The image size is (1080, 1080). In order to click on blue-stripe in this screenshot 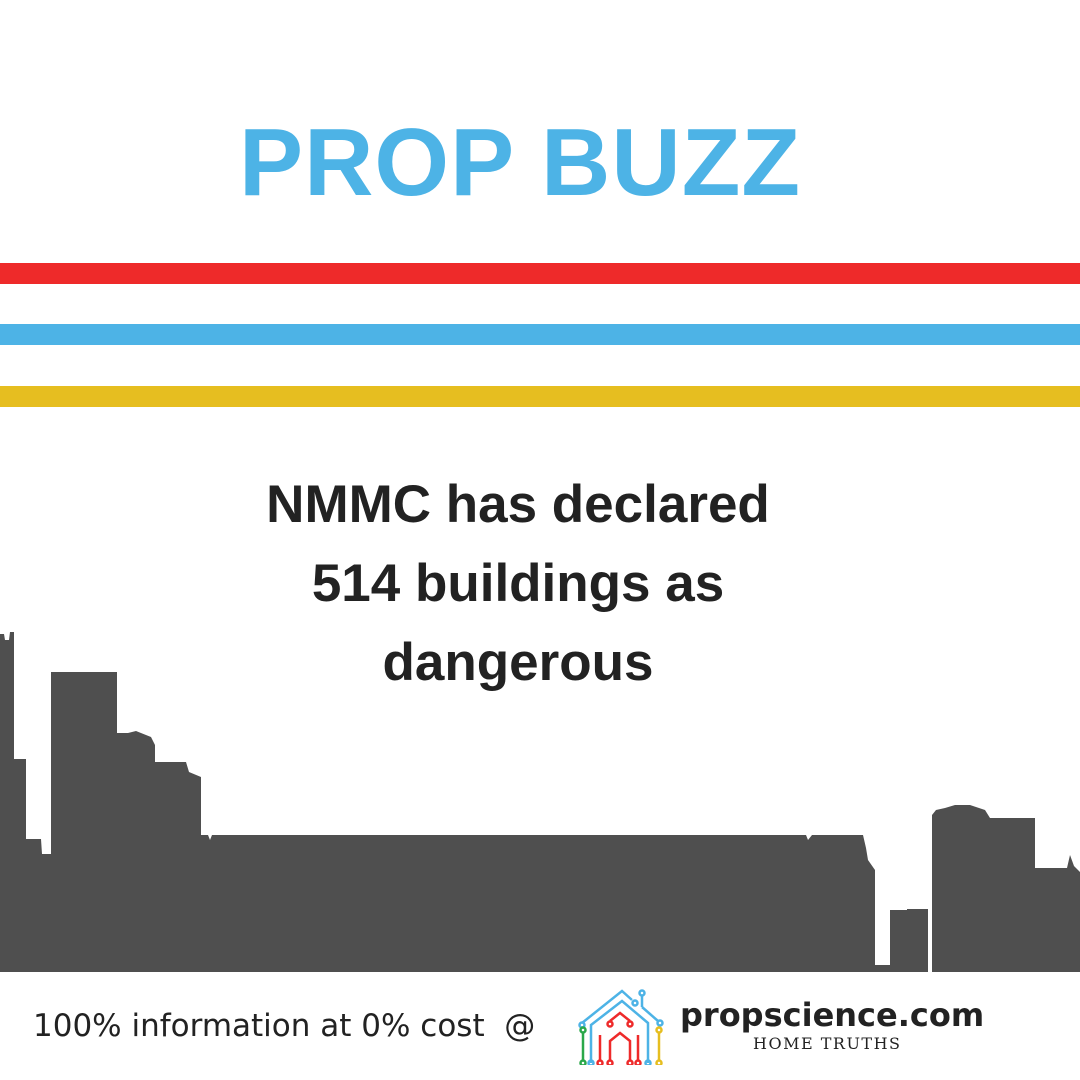, I will do `click(540, 334)`.